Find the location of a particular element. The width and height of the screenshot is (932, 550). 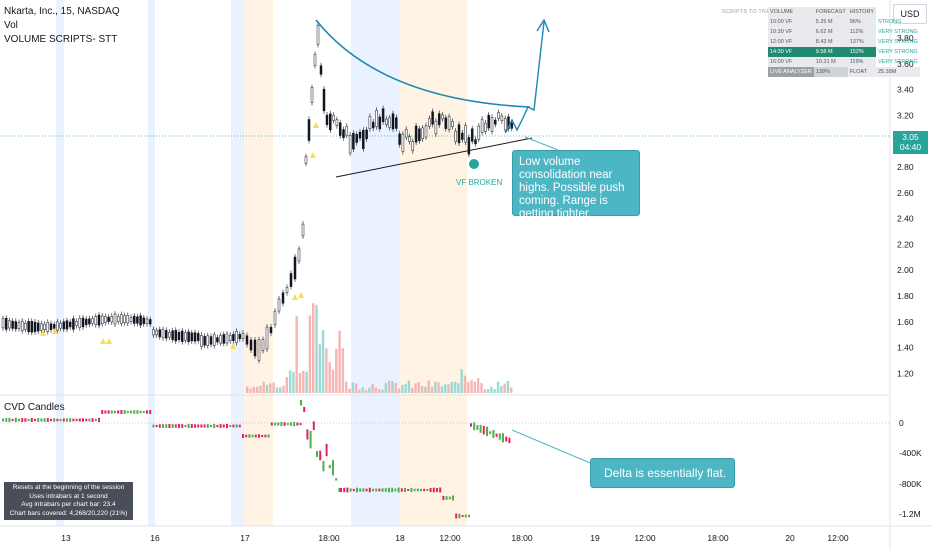

support-trendline is located at coordinates (434, 157).